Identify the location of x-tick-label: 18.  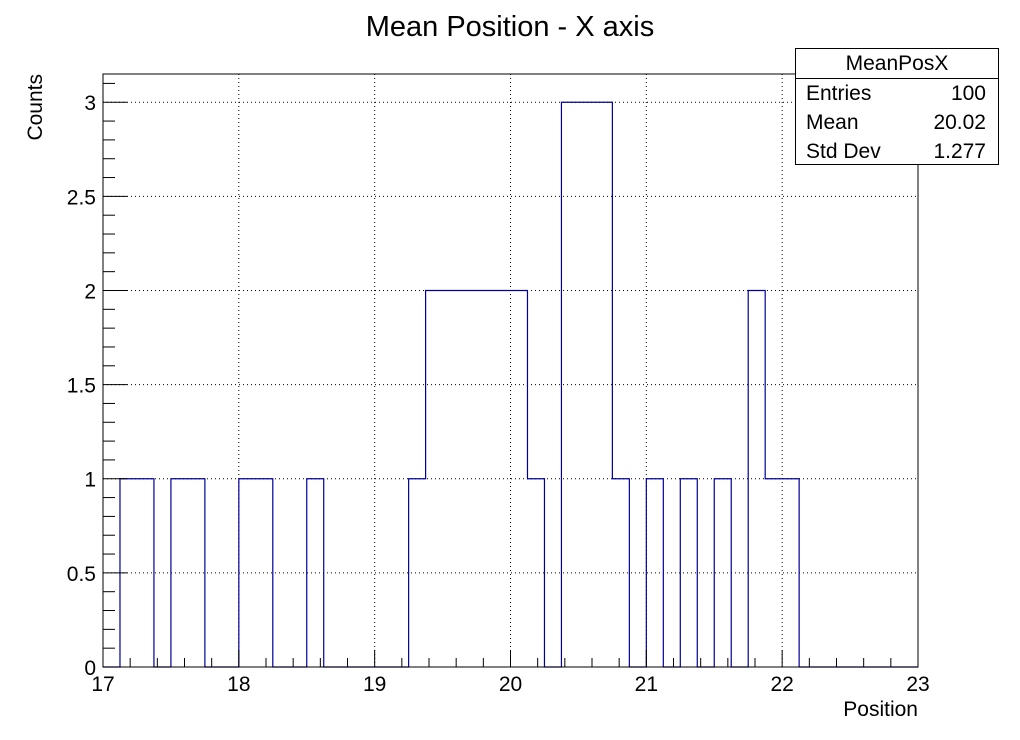
(238, 684).